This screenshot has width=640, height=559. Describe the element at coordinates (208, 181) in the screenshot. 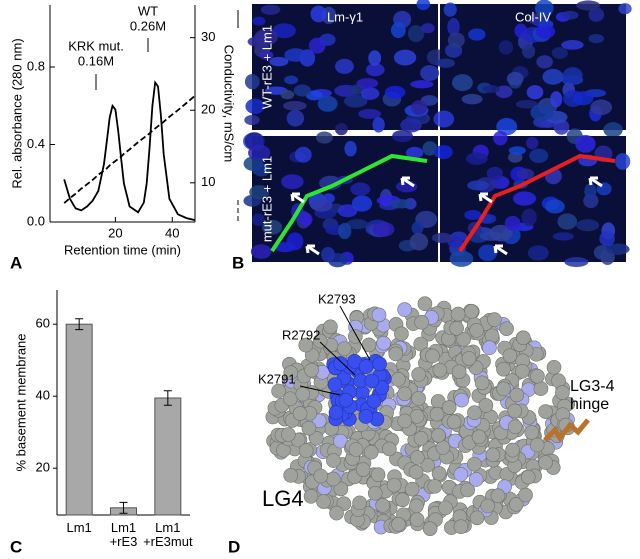

I see `y2-tick-label: 10` at that location.